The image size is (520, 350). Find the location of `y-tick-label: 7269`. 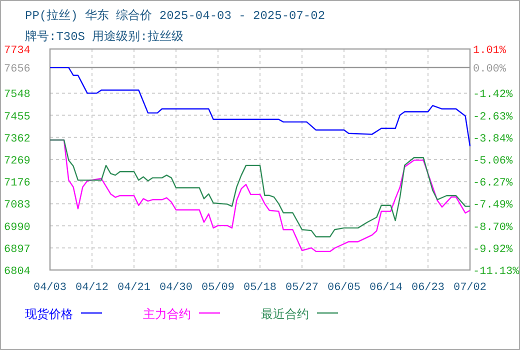

y-tick-label: 7269 is located at coordinates (17, 162).